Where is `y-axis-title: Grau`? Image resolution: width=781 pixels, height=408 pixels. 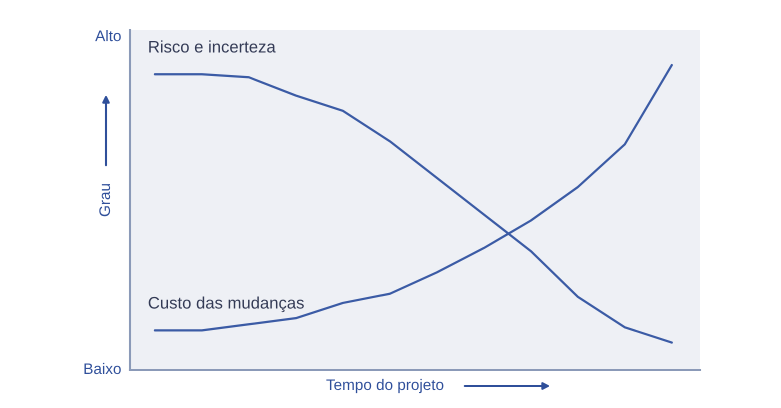 y-axis-title: Grau is located at coordinates (104, 200).